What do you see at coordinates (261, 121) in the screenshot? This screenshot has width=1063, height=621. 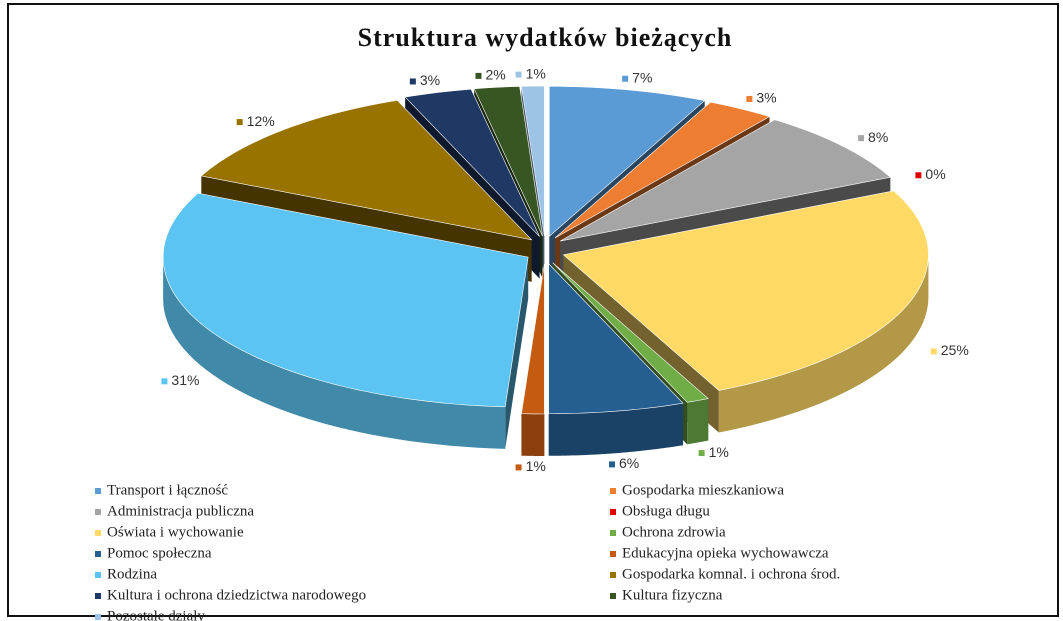 I see `data-label: 12%` at bounding box center [261, 121].